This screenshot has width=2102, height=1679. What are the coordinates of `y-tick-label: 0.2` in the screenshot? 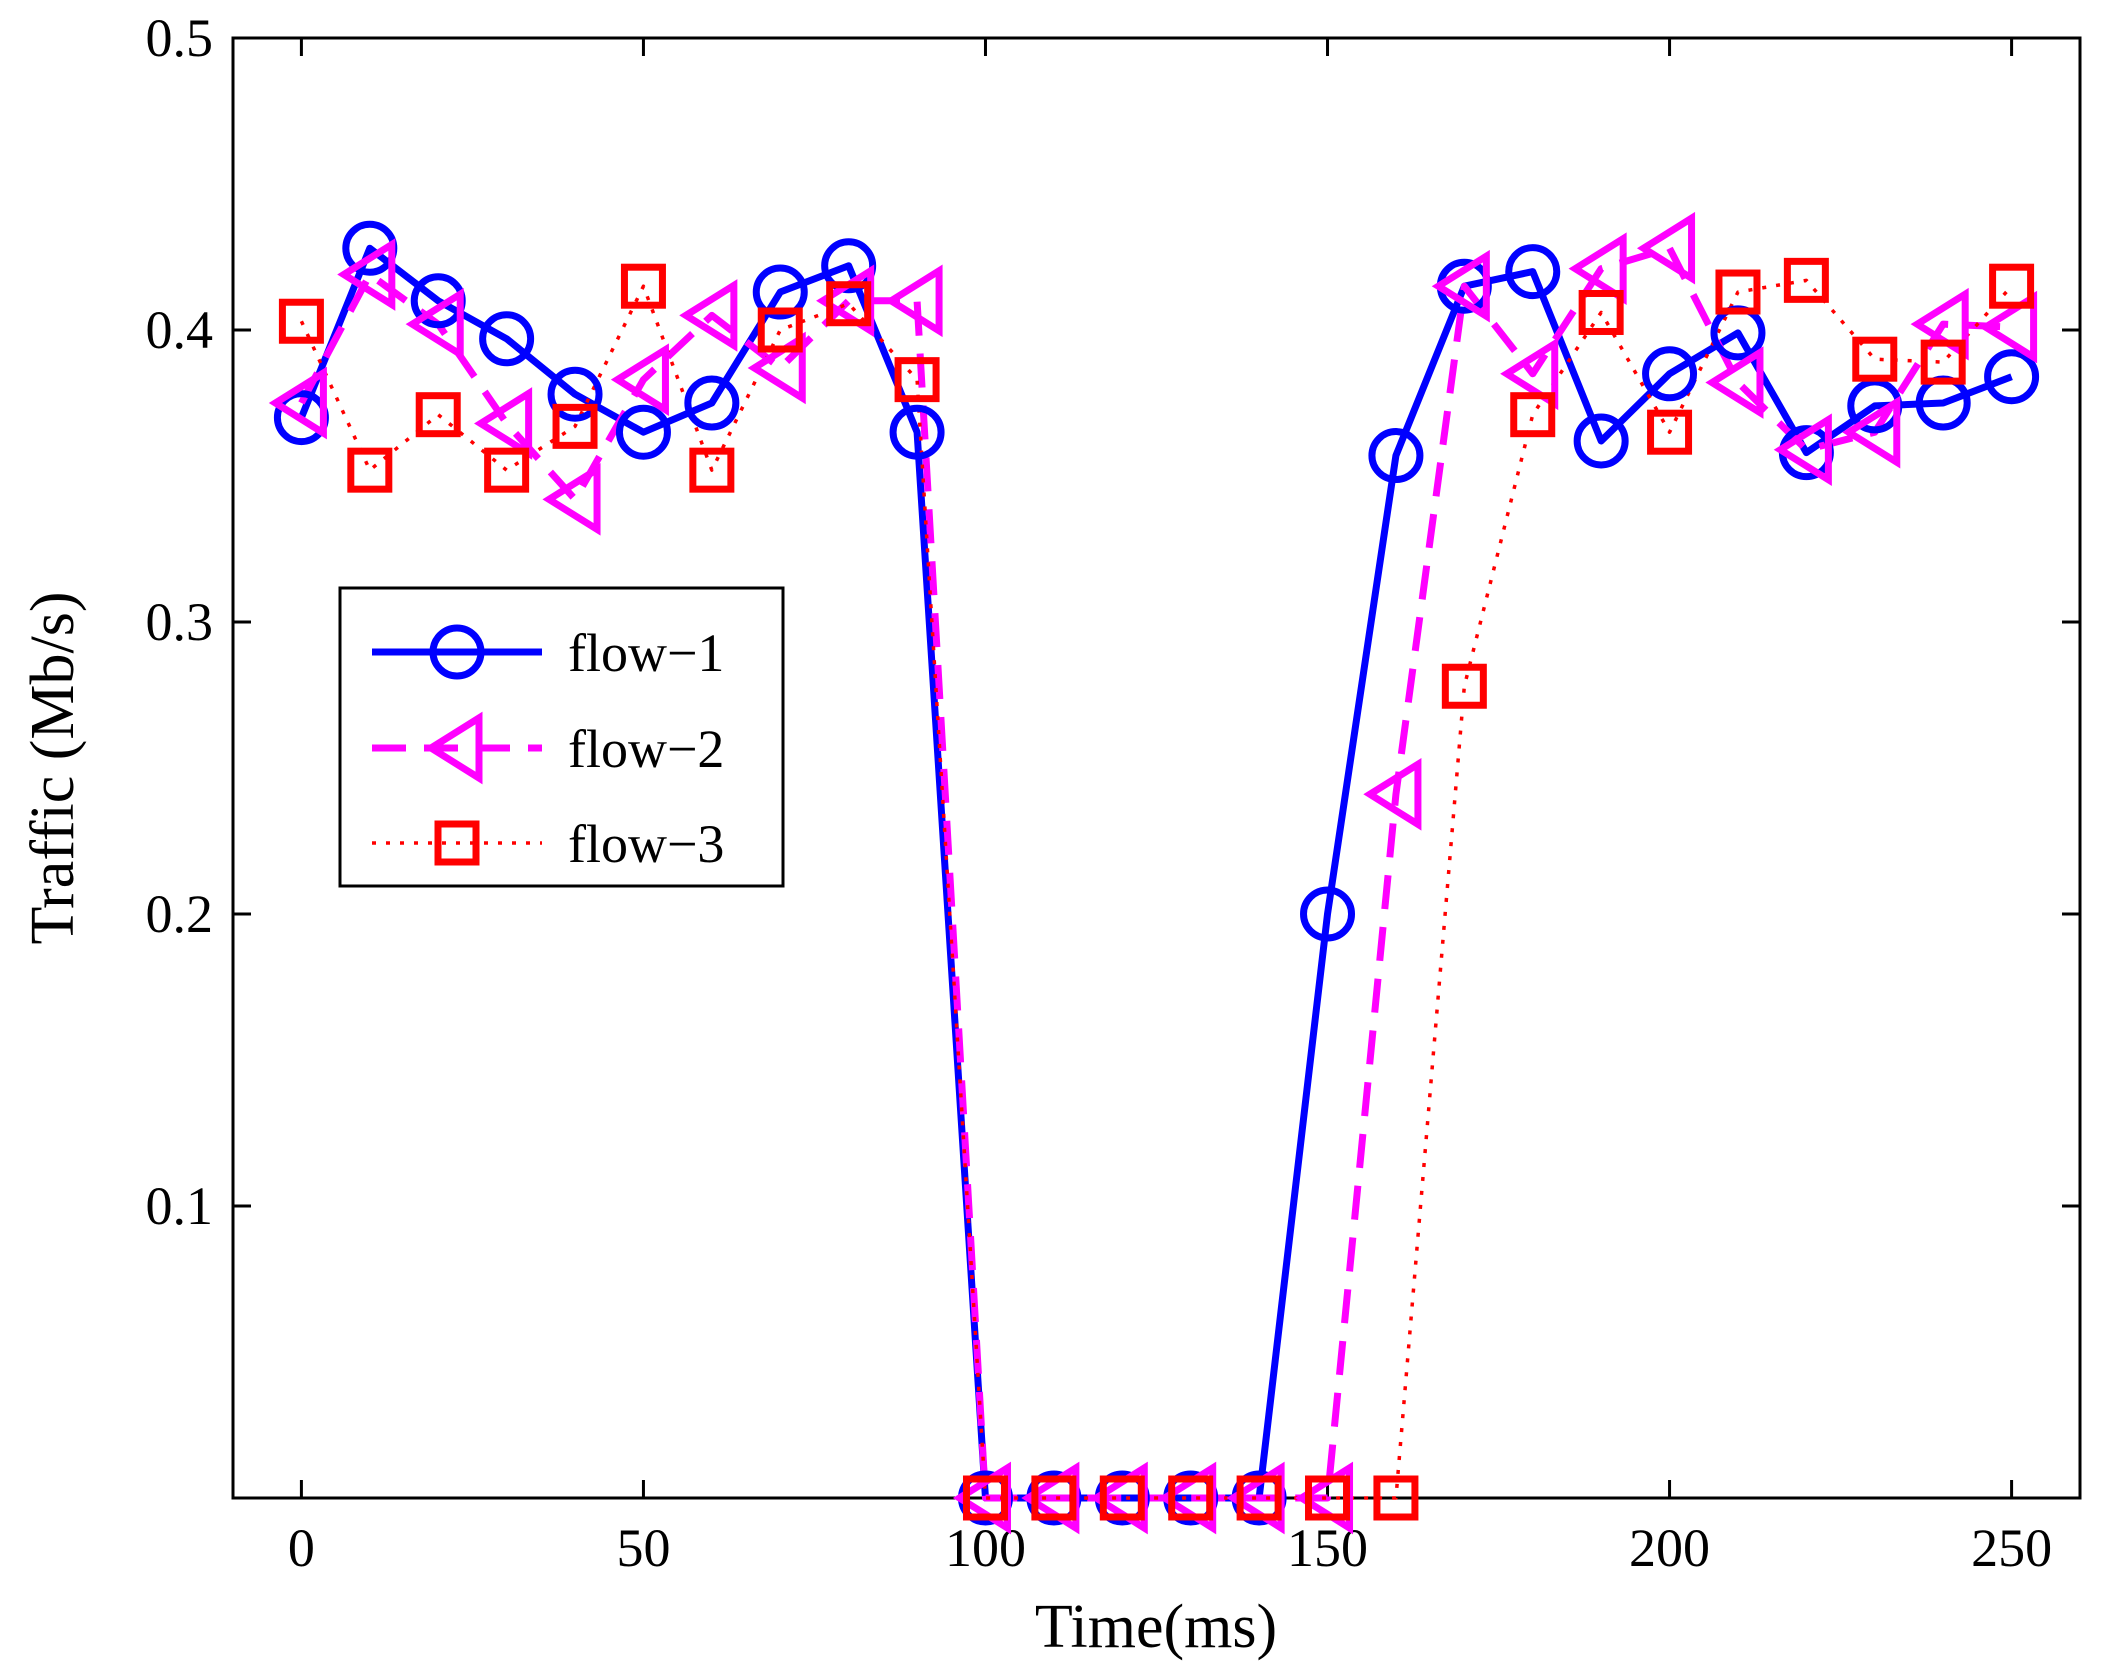 It's located at (180, 914).